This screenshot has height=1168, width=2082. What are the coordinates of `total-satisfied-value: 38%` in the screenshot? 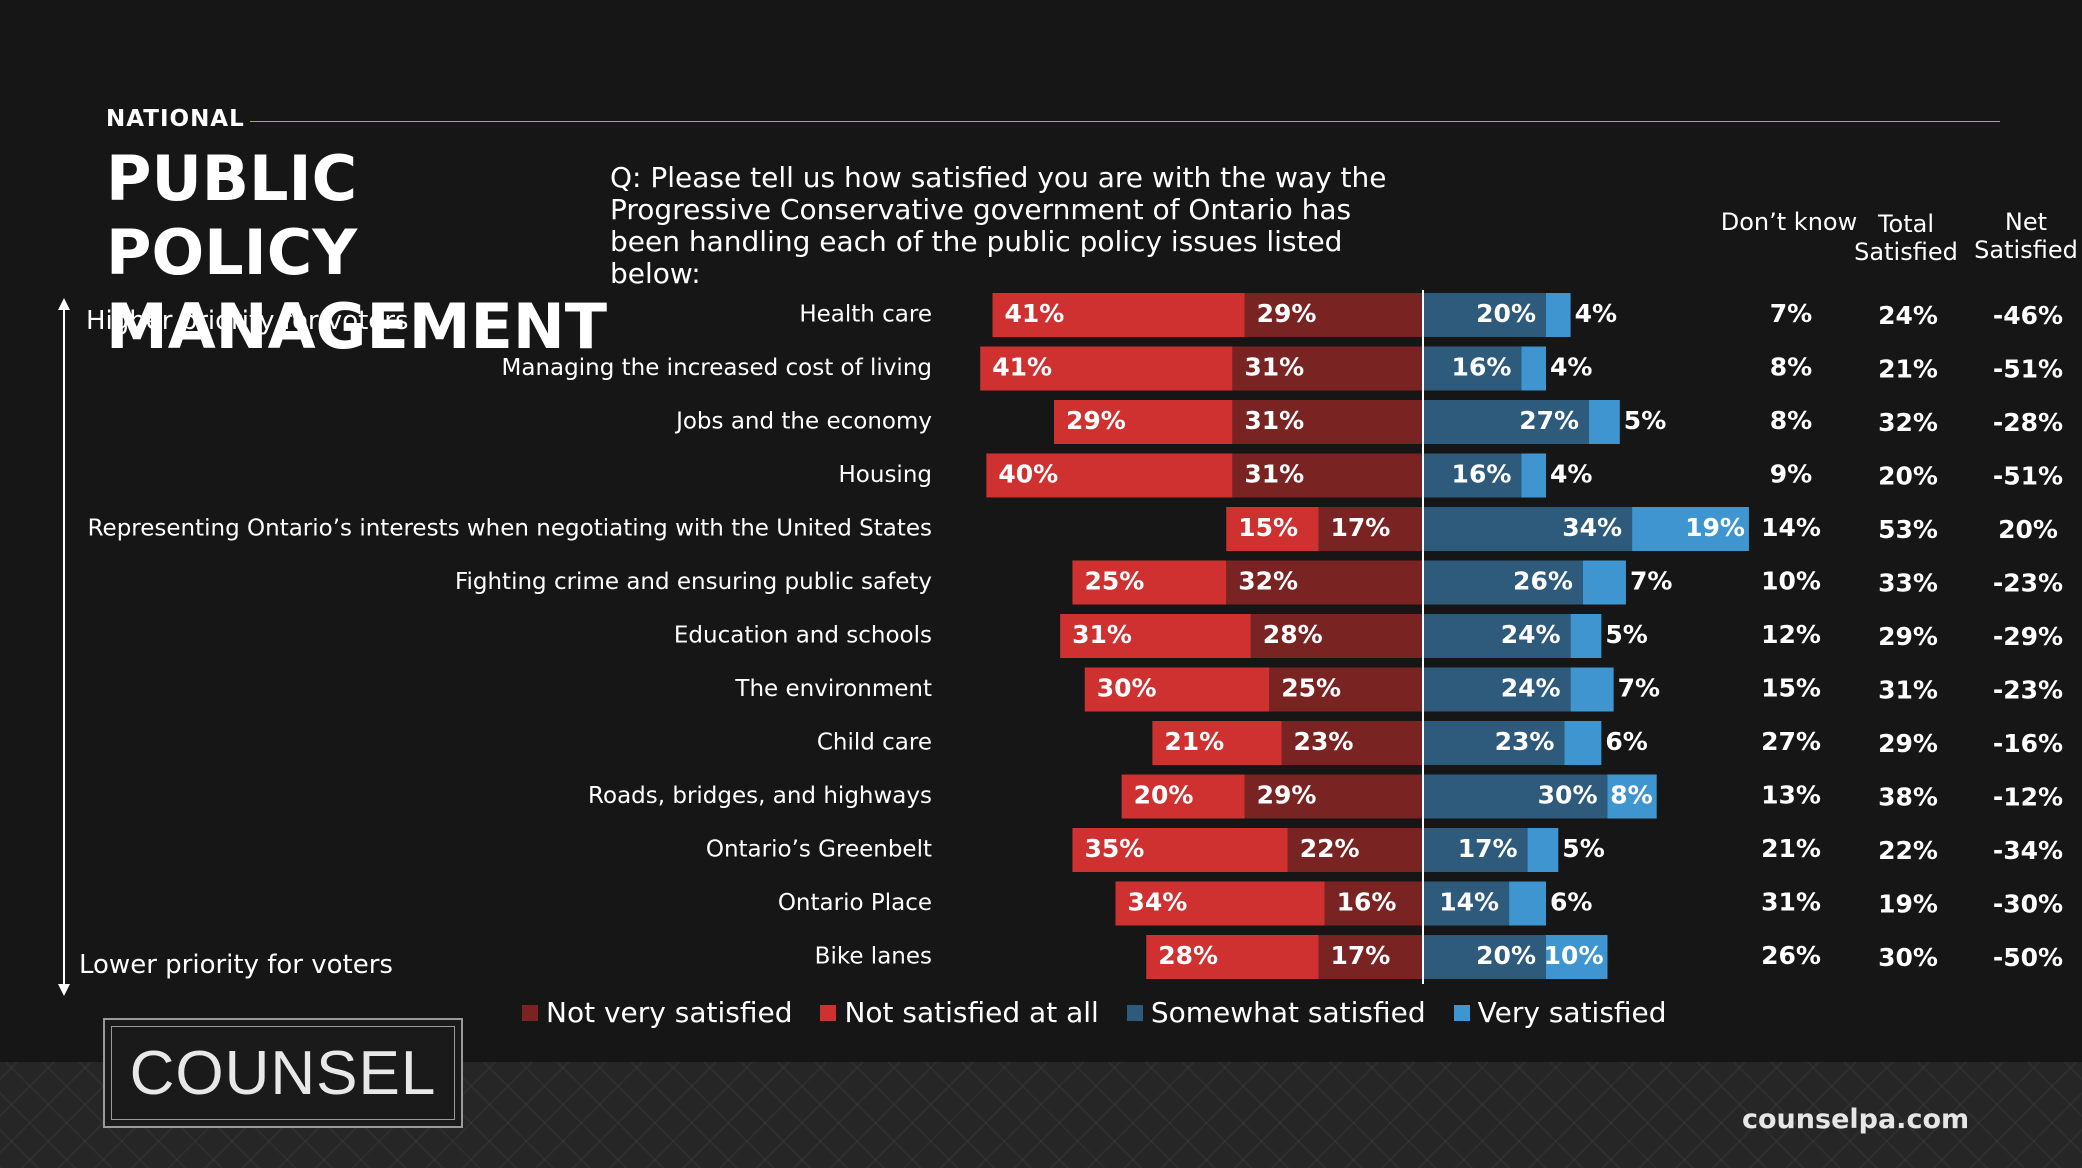 It's located at (1908, 797).